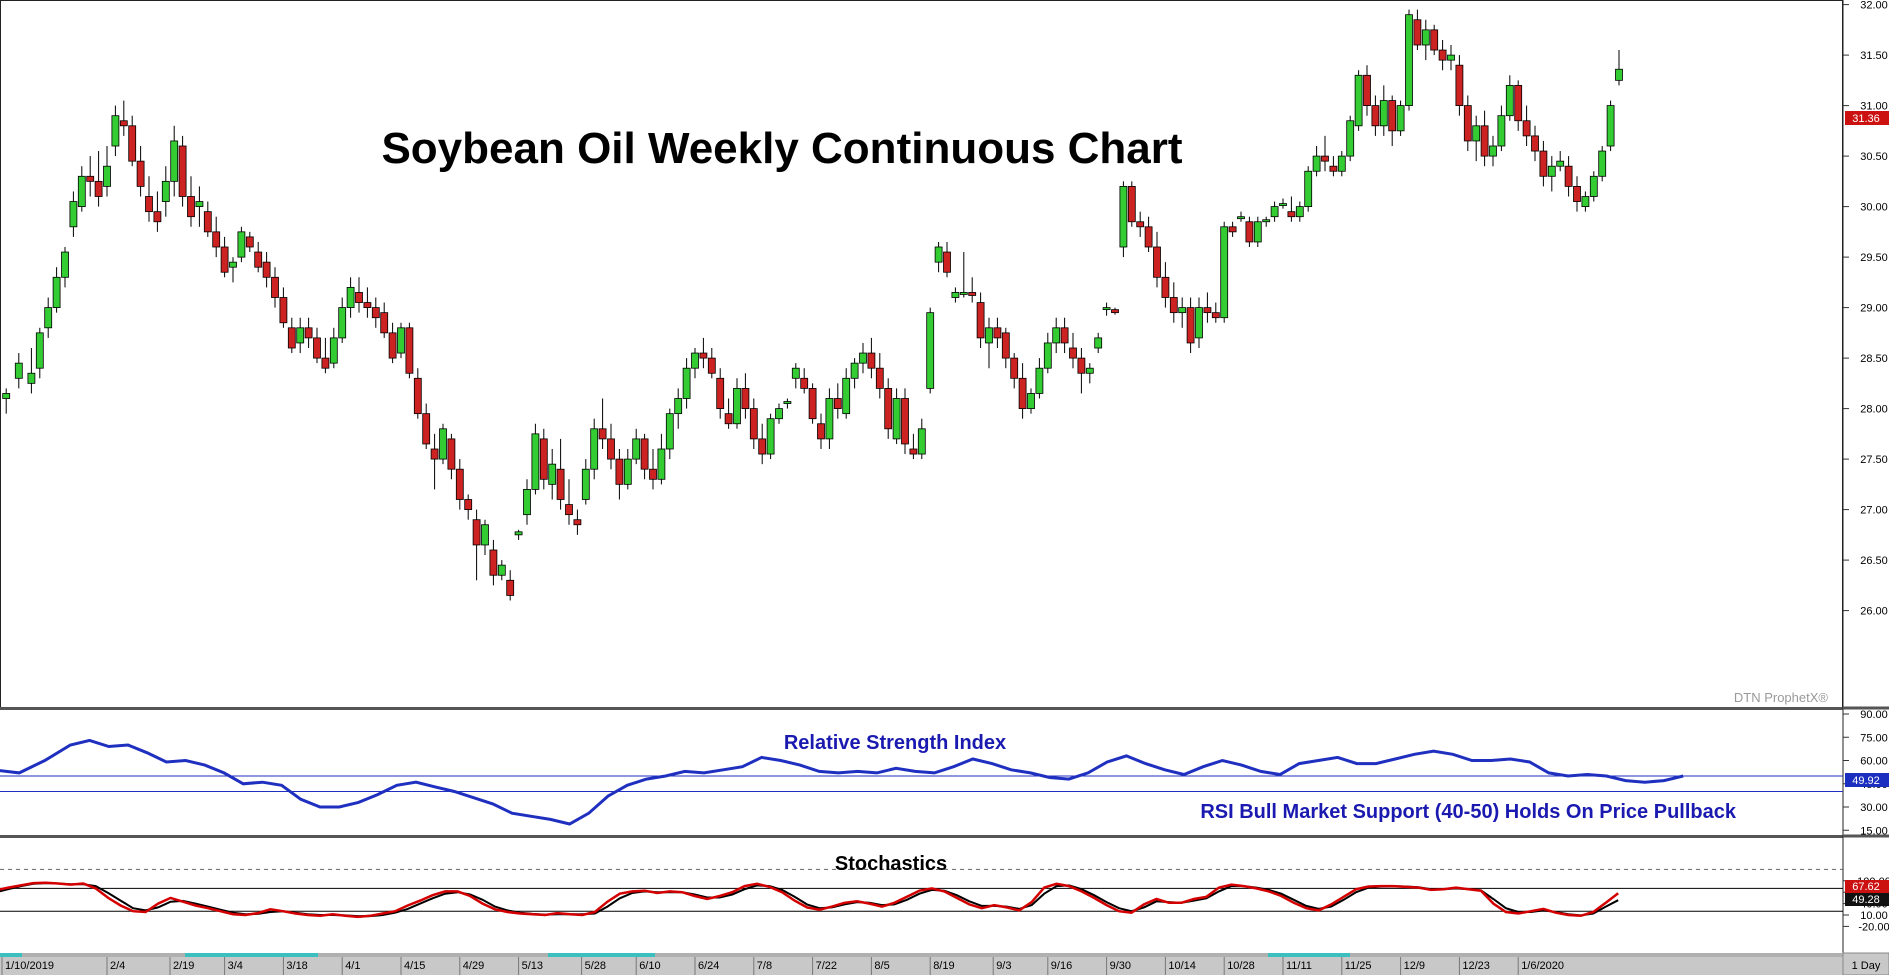  I want to click on rsi-line, so click(842, 782).